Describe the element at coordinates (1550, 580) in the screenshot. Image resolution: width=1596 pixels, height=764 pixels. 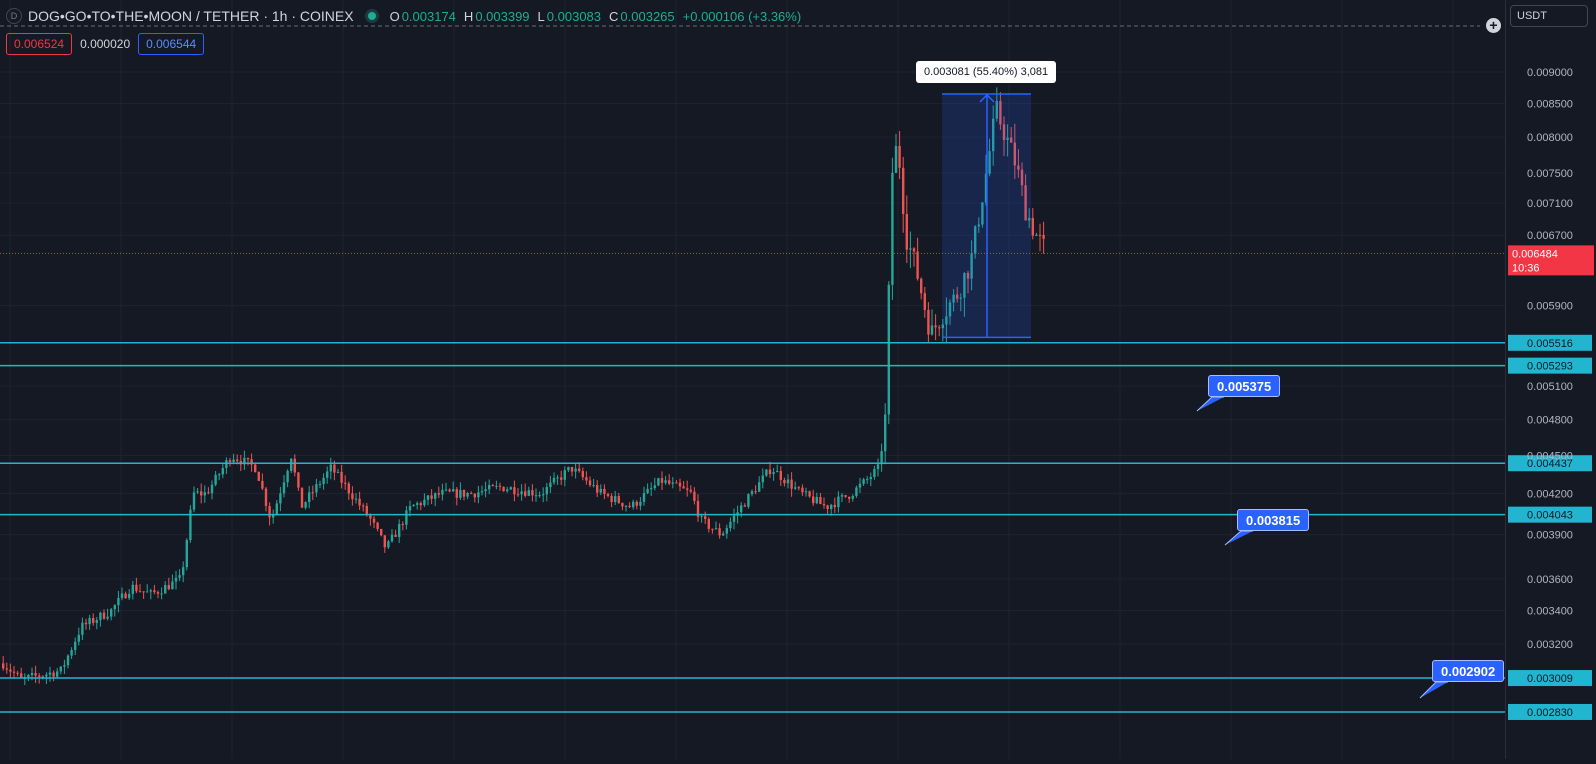
I see `price-tick-label: 0.003600` at that location.